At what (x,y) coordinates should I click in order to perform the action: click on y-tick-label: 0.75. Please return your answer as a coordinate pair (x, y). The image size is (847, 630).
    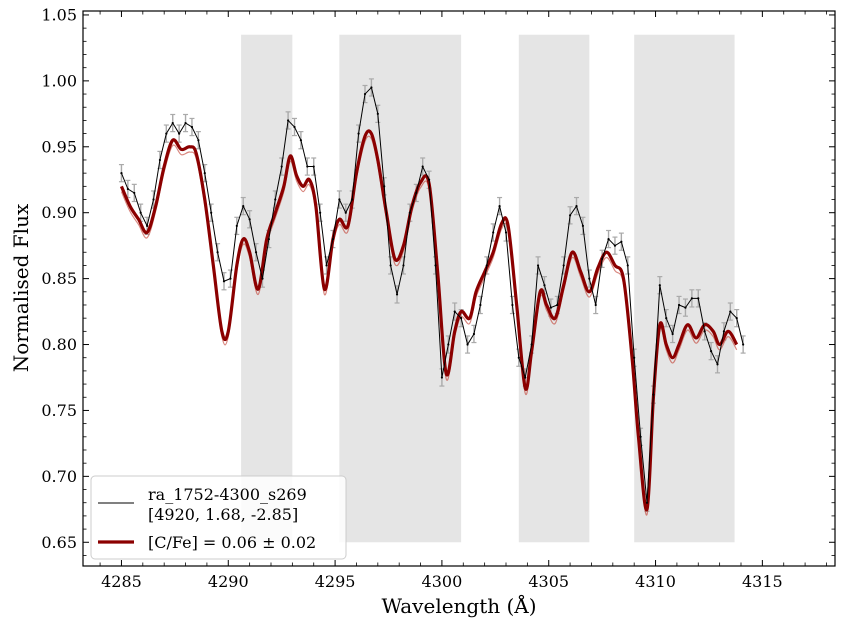
    Looking at the image, I should click on (59, 410).